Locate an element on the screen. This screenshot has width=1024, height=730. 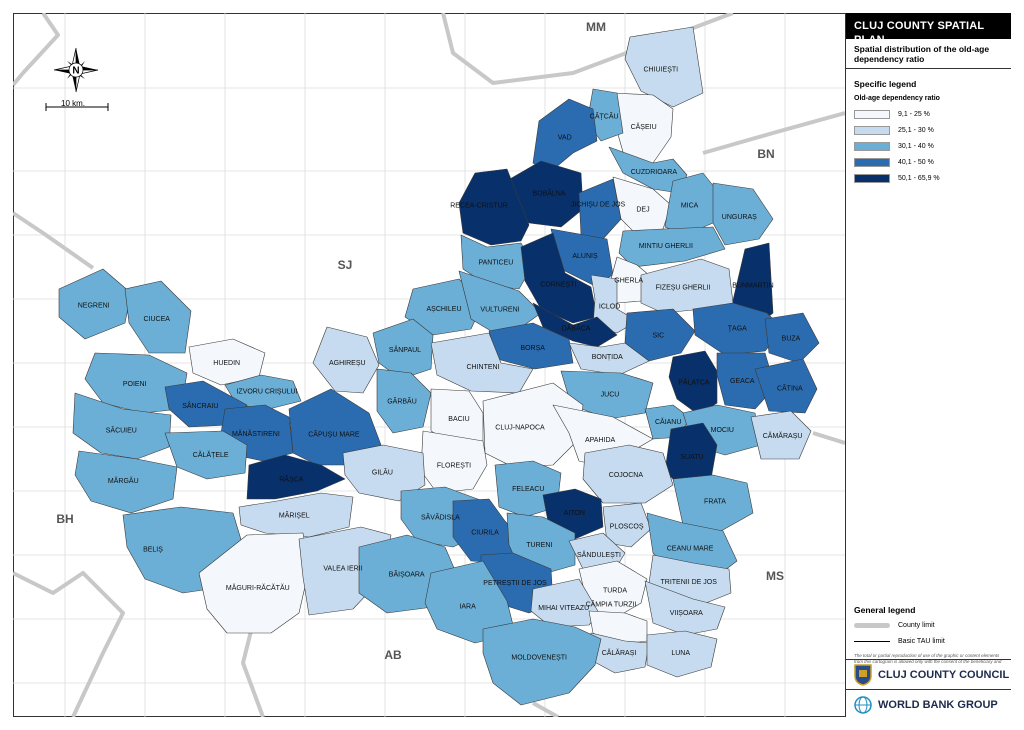
compass-label: N is located at coordinates (75, 71).